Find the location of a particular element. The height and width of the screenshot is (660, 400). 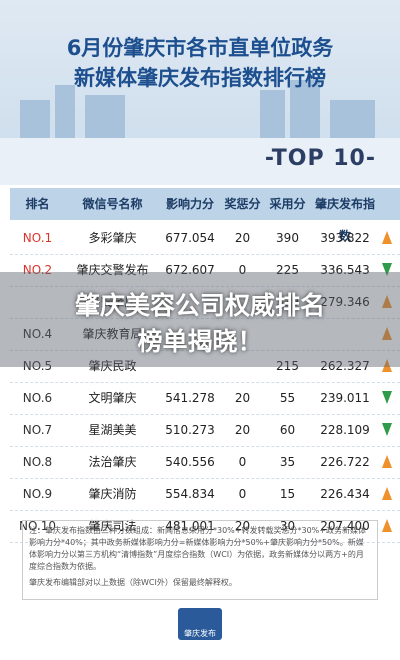

table-cell: NO.2 is located at coordinates (37, 270).